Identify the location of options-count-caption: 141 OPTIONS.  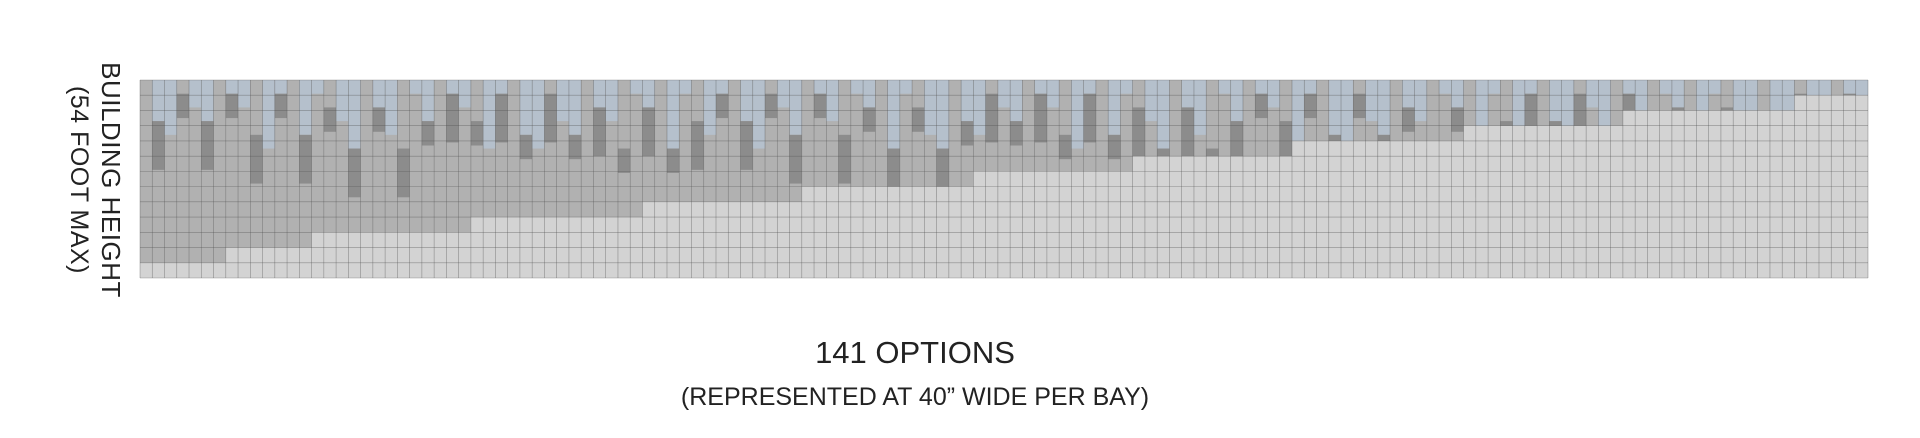
(915, 352).